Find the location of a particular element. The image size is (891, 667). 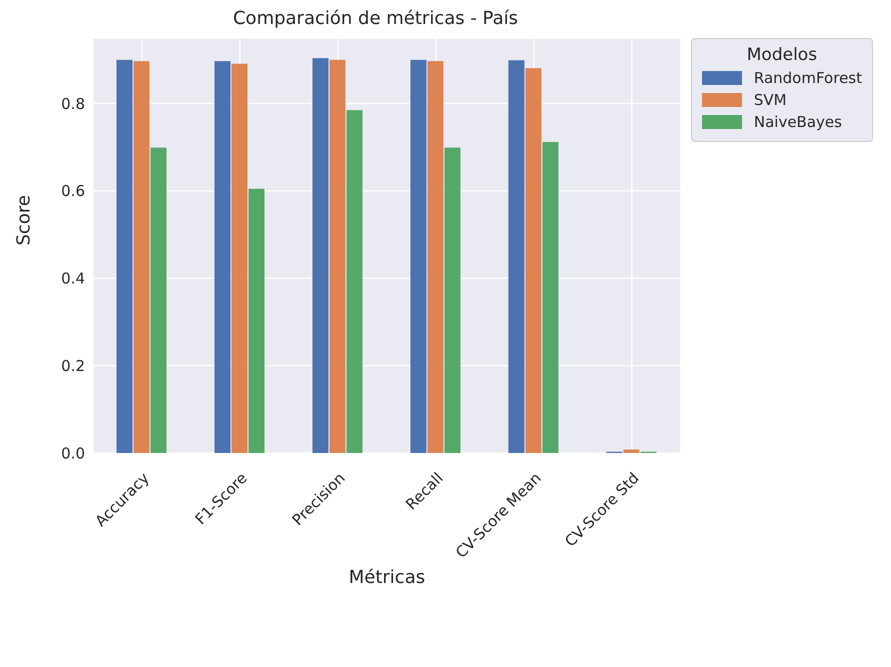

chart-title: Comparación de métricas - País is located at coordinates (376, 18).